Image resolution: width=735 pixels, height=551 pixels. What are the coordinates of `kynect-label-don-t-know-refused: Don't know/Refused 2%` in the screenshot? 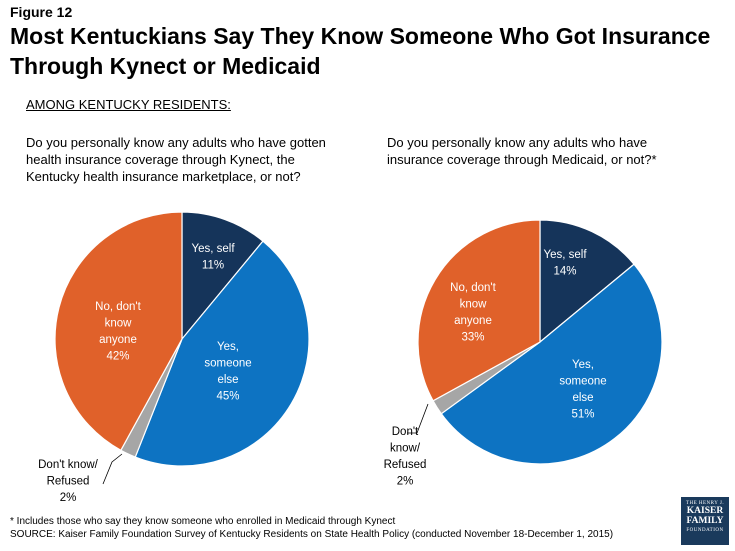 It's located at (68, 481).